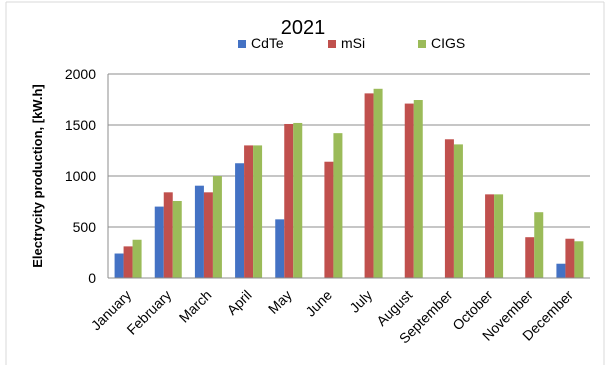  Describe the element at coordinates (37, 175) in the screenshot. I see `y-axis-label: Electrycity production, [kW.h]` at that location.